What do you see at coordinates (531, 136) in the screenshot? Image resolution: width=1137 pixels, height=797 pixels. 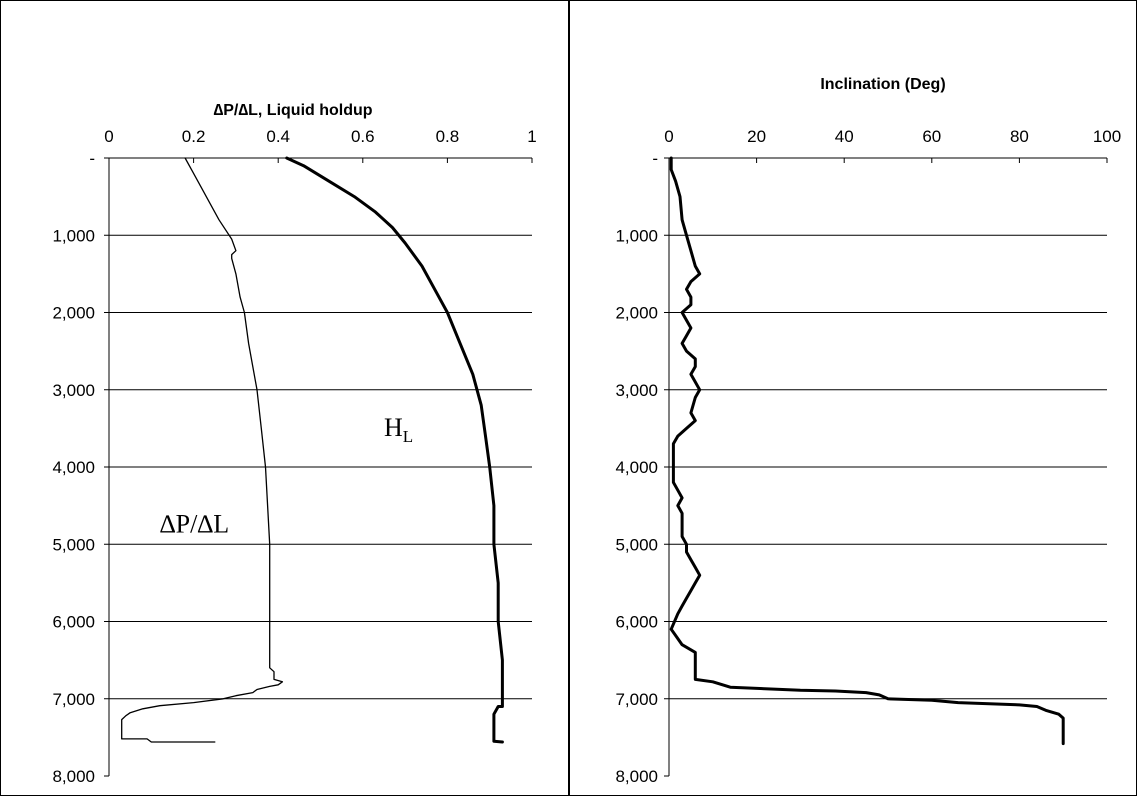 I see `x-tick-label: 1` at bounding box center [531, 136].